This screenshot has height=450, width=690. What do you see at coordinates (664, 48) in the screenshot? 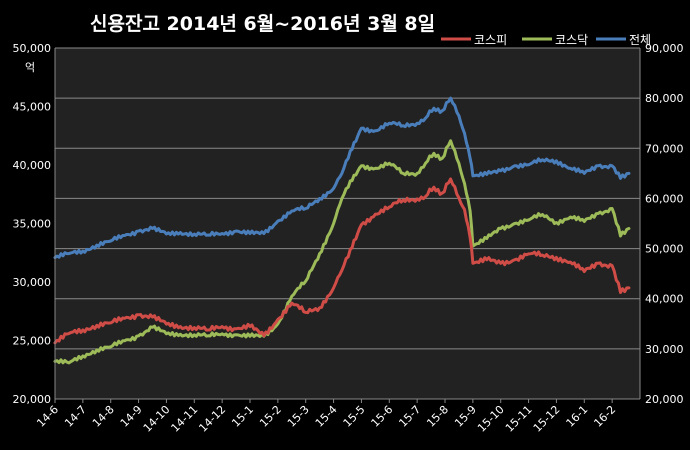
I see `right-tick-label: 90,000` at bounding box center [664, 48].